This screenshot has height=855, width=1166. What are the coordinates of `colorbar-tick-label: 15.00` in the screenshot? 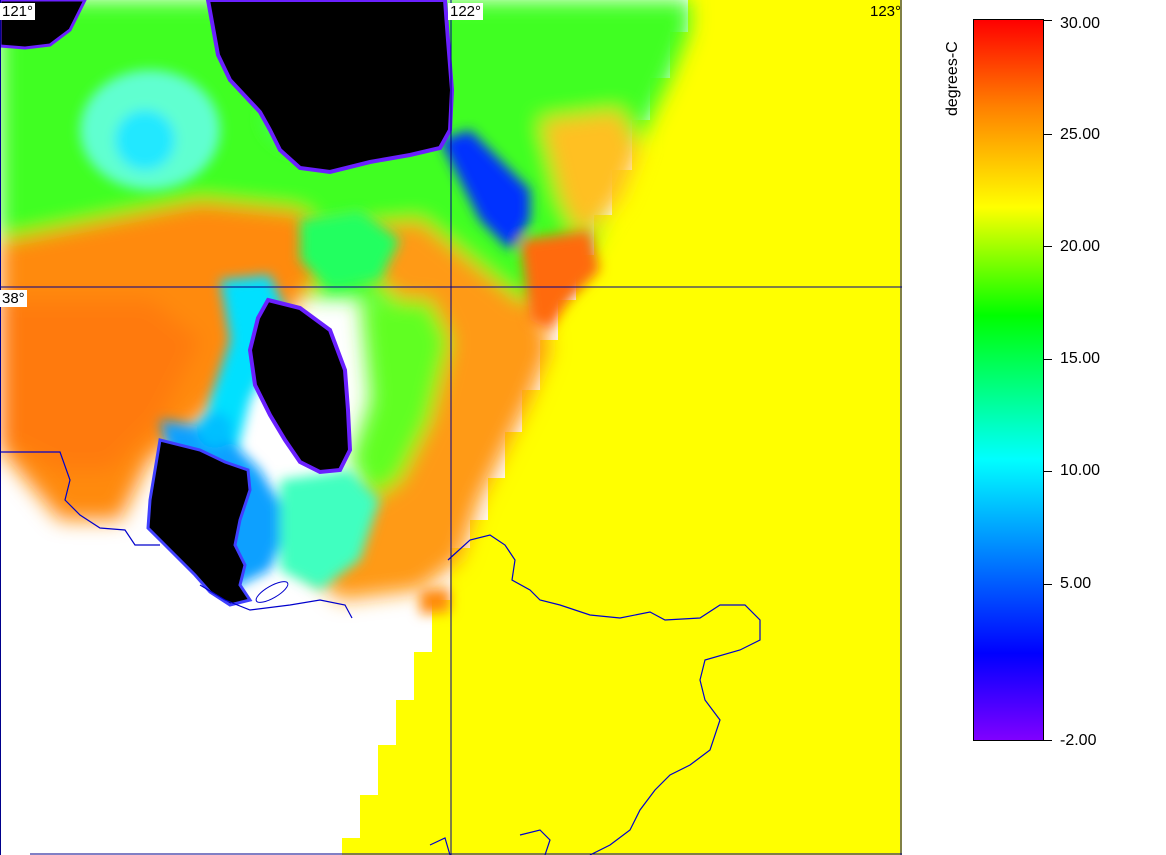 It's located at (1080, 358).